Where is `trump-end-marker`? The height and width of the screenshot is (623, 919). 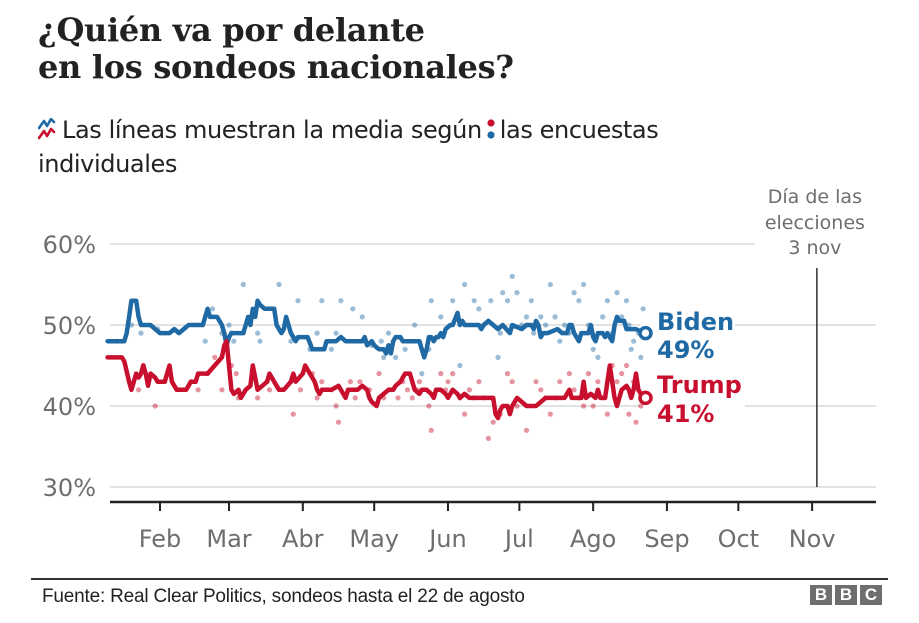 trump-end-marker is located at coordinates (645, 398).